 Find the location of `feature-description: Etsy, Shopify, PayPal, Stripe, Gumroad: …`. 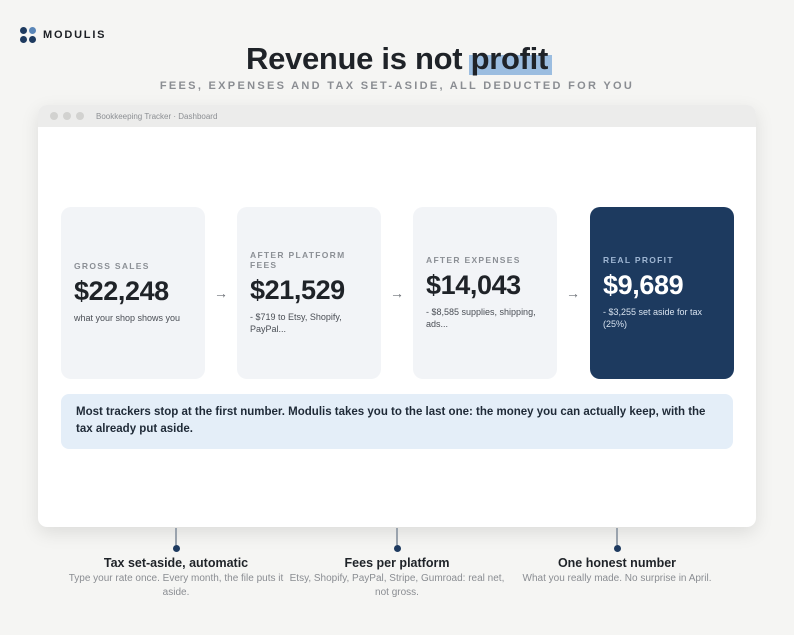

feature-description: Etsy, Shopify, PayPal, Stripe, Gumroad: … is located at coordinates (397, 585).